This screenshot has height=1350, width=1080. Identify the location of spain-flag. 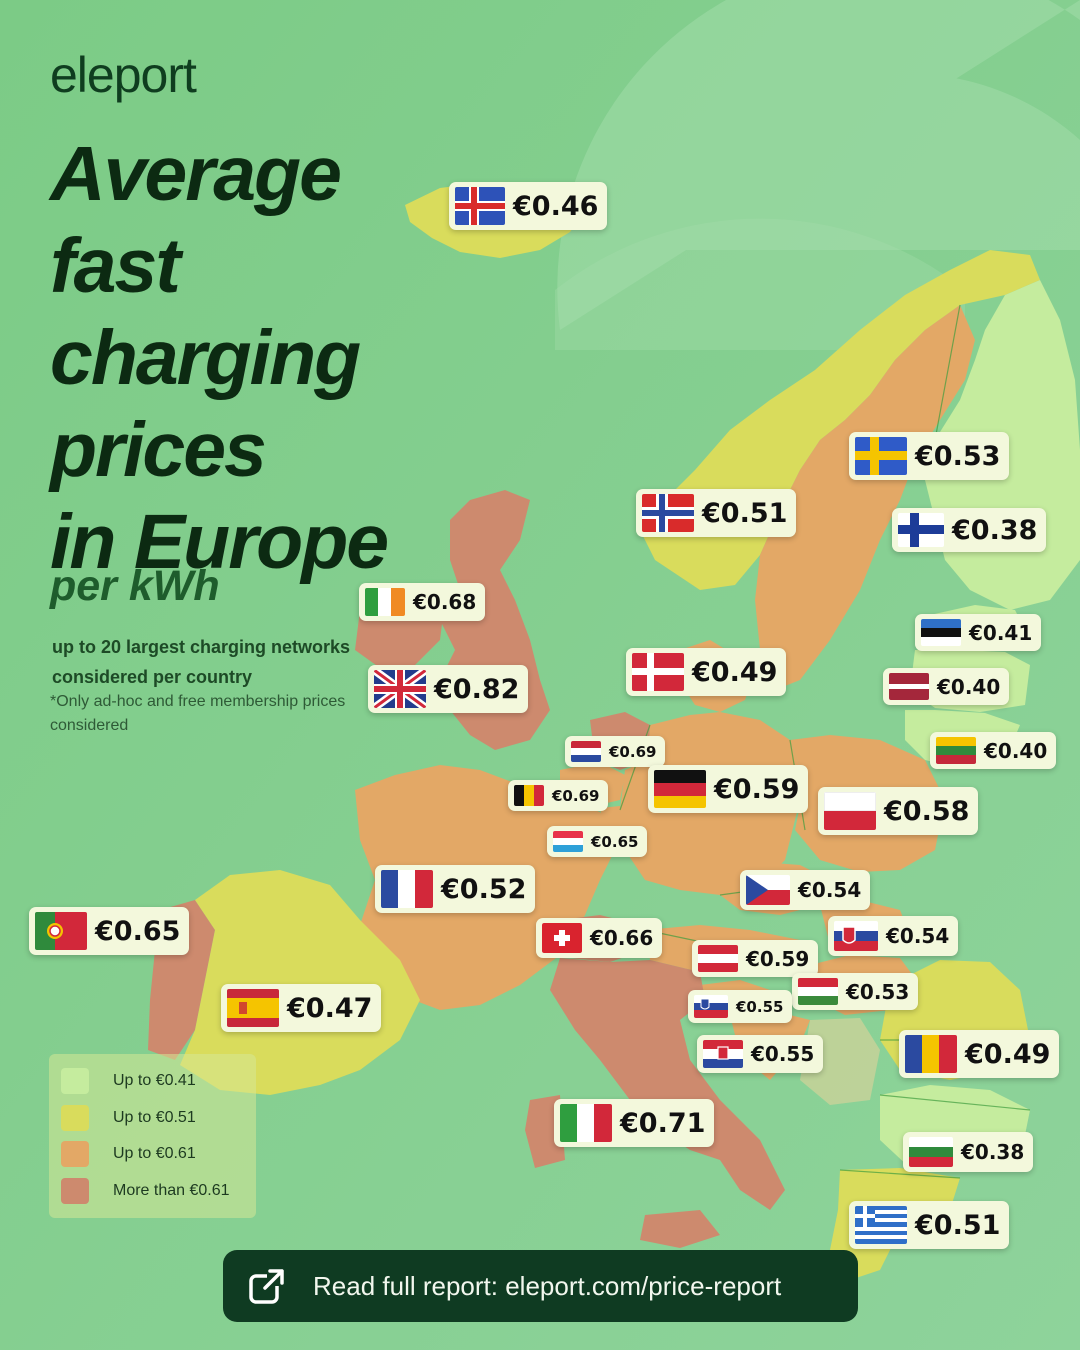
(253, 1008).